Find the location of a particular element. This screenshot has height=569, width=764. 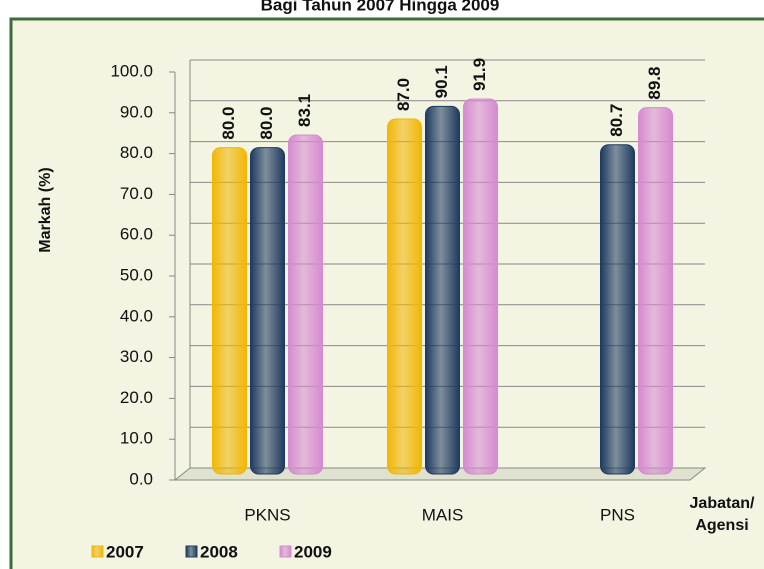

chart-title: Bagi Tahun 2007 Hingga 2009 is located at coordinates (380, 7).